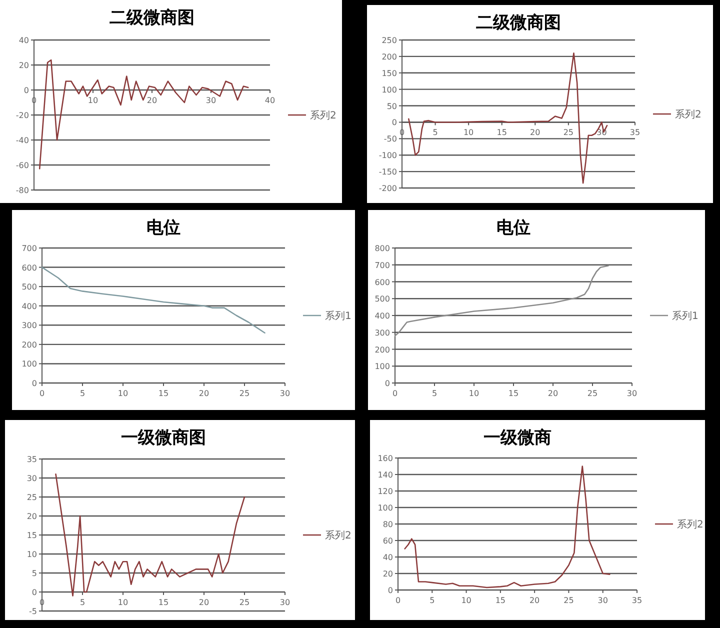 The width and height of the screenshot is (720, 628). I want to click on y-tick-label: -40, so click(22, 140).